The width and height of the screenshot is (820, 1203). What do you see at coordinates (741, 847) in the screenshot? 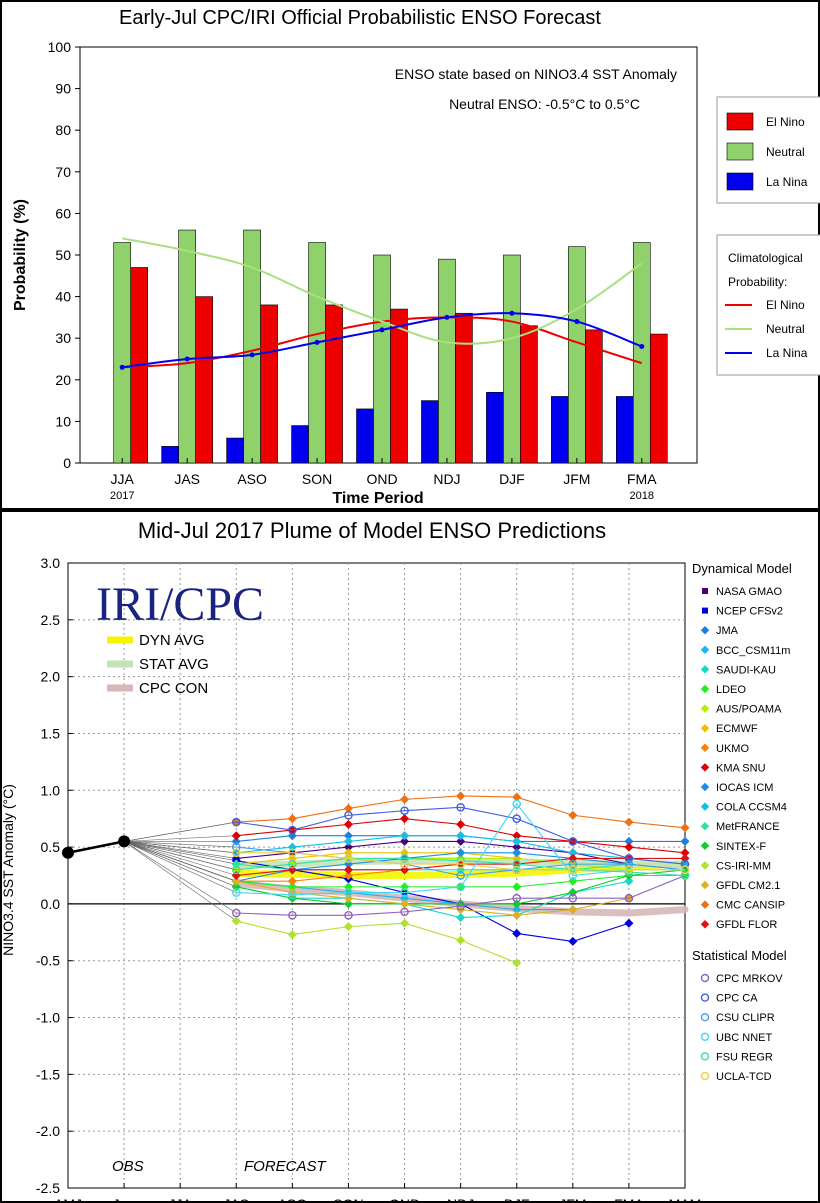
I see `legend-label-sintex-f: SINTEX-F` at bounding box center [741, 847].